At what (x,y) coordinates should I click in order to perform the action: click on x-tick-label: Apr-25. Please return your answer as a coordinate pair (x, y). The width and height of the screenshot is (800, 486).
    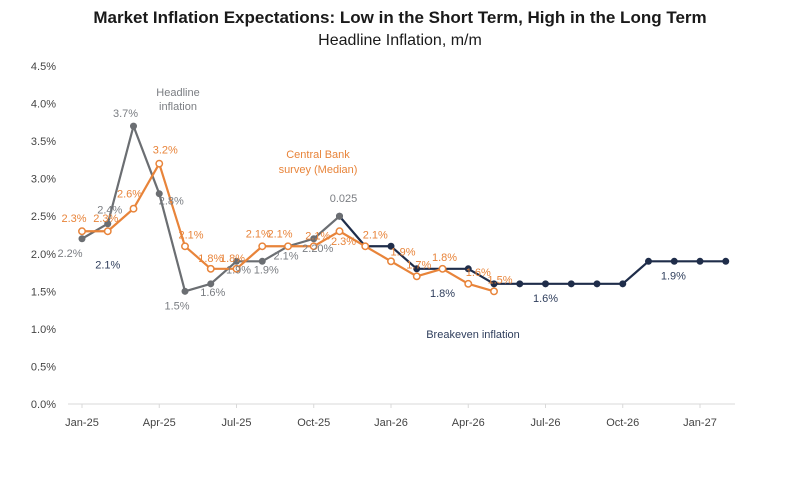
    Looking at the image, I should click on (159, 423).